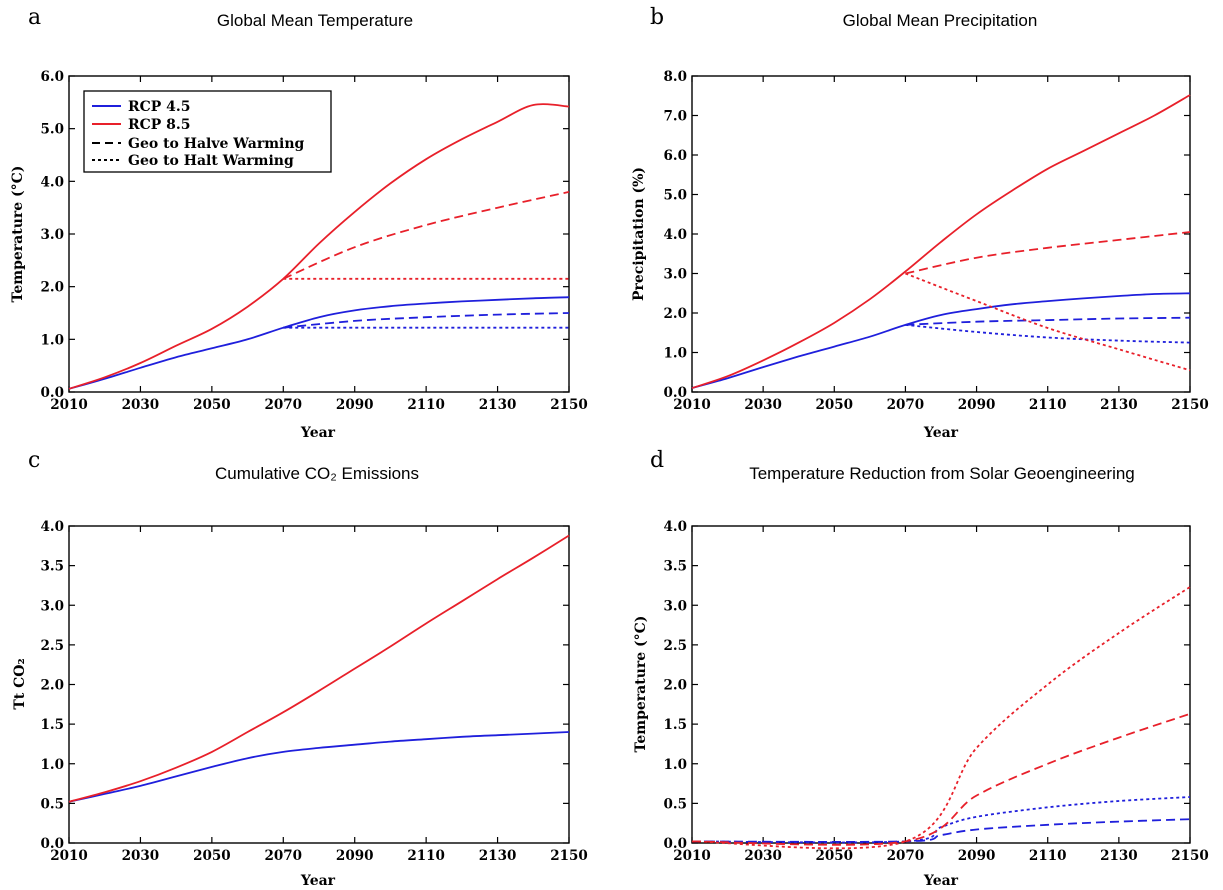 The image size is (1223, 890). What do you see at coordinates (569, 405) in the screenshot?
I see `x-tick-label-a: 2150` at bounding box center [569, 405].